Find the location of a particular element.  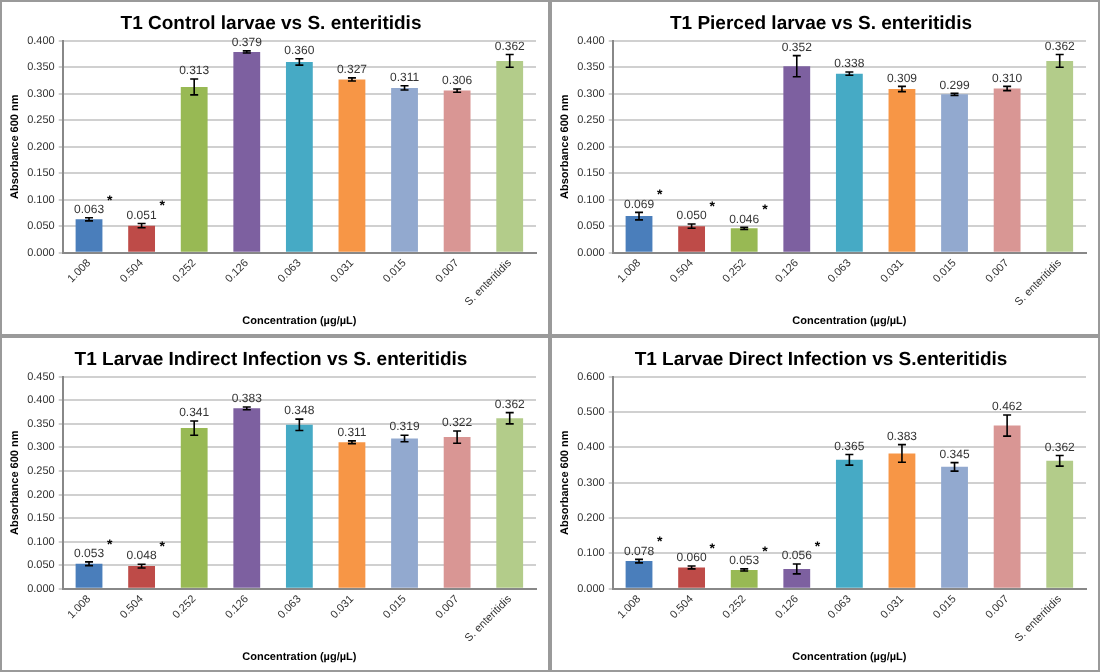

chart-title: T1 Control larvae vs S. enteritidis is located at coordinates (271, 23).